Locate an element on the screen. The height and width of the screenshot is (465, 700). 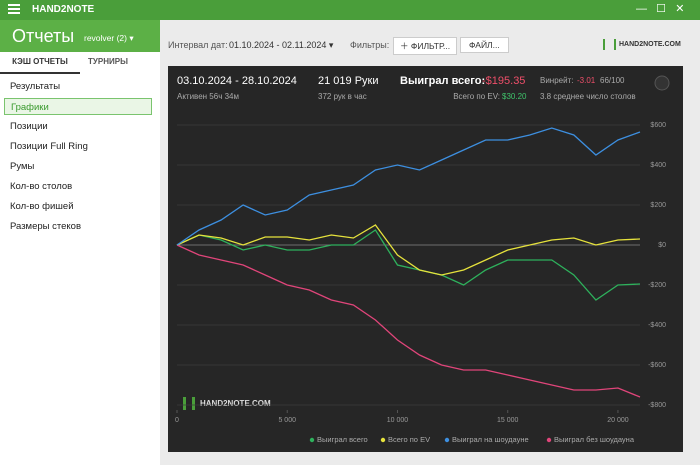
winrate-unit: 66/100 is located at coordinates (612, 80).